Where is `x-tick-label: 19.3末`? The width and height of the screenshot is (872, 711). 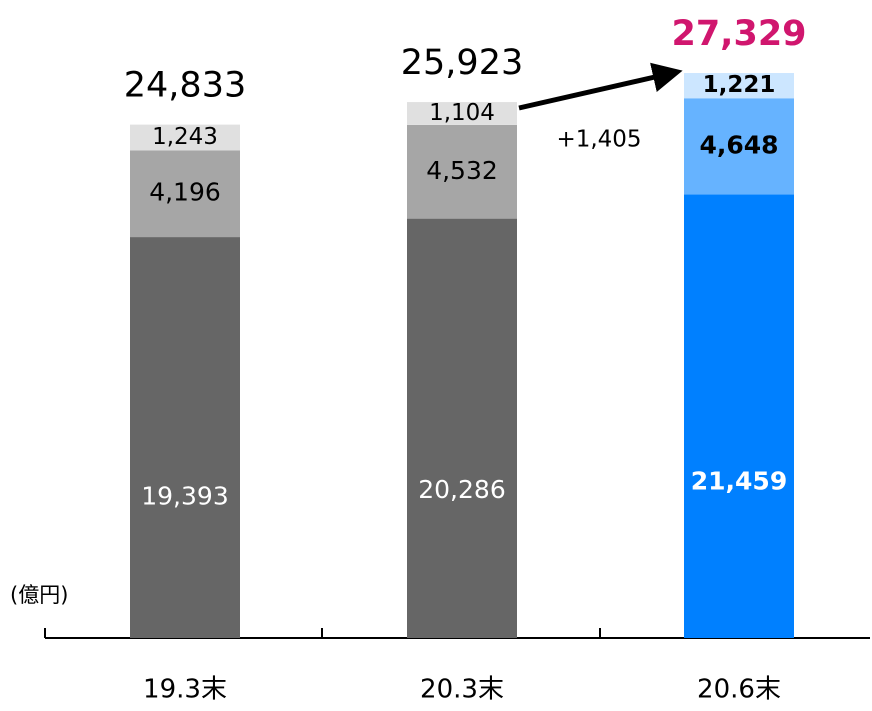
x-tick-label: 19.3末 is located at coordinates (185, 690).